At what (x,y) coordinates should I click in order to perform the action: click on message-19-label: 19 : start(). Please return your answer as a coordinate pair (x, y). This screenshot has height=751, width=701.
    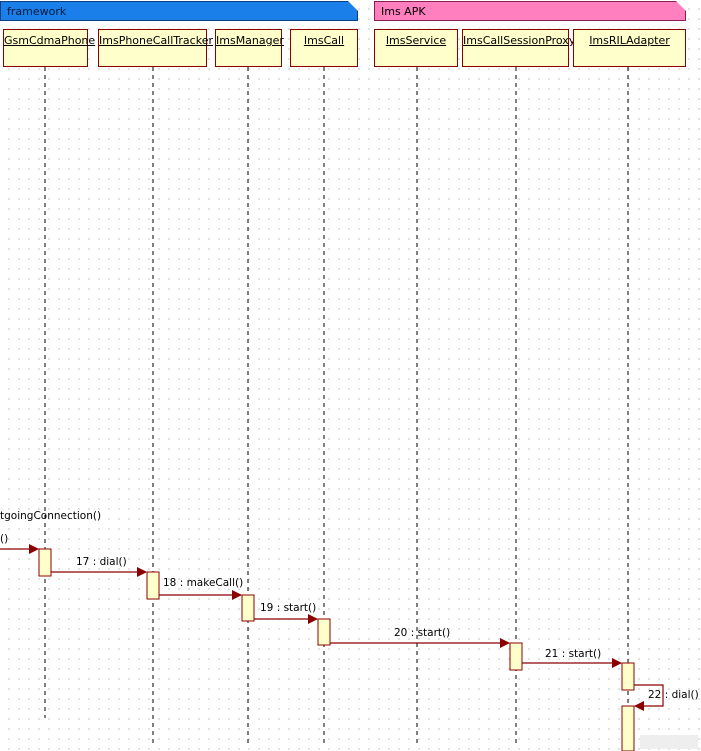
    Looking at the image, I should click on (288, 608).